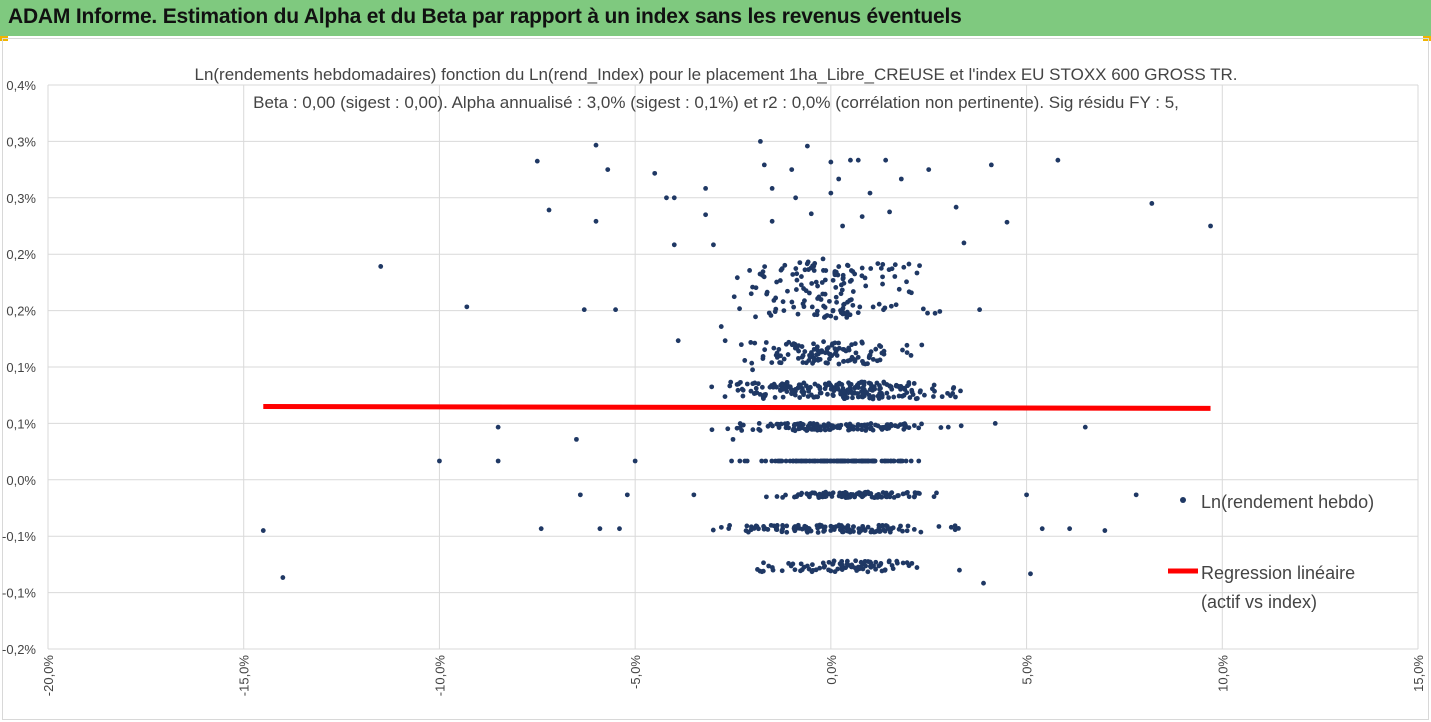  What do you see at coordinates (21, 423) in the screenshot?
I see `y-tick-label: 0,1%` at bounding box center [21, 423].